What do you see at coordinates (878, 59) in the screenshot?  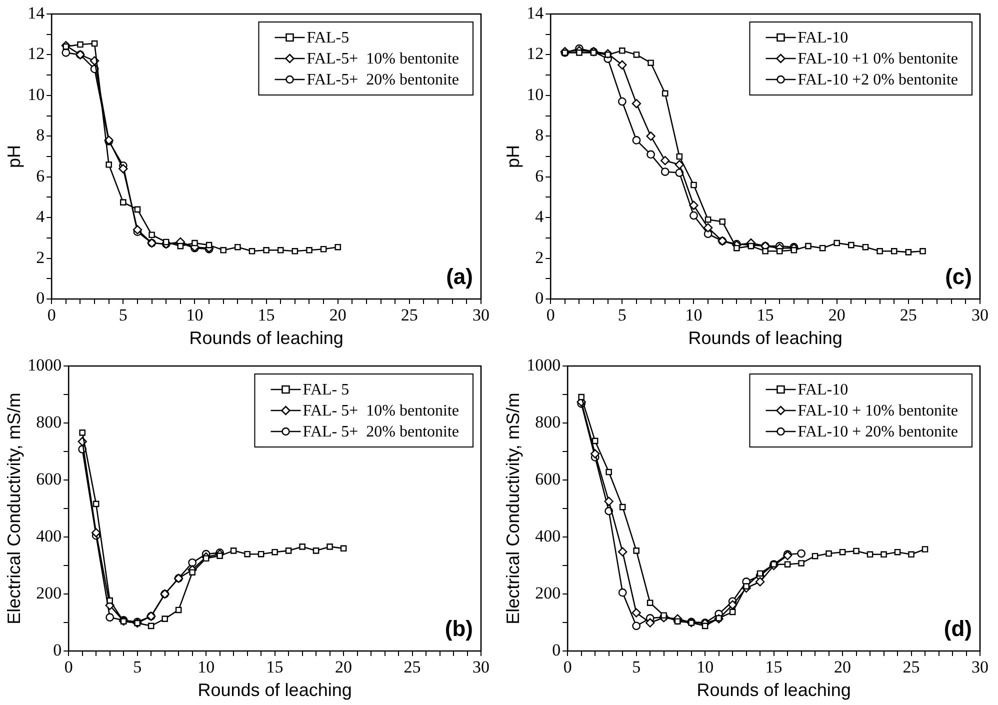 I see `legend-label: FAL-10 +1 0% bentonite` at bounding box center [878, 59].